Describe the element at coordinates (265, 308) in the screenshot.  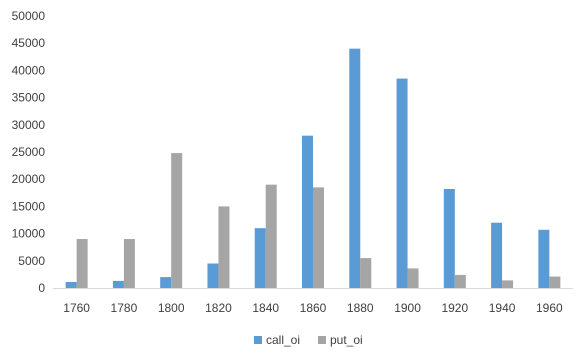
I see `x-tick-label: 1840` at that location.